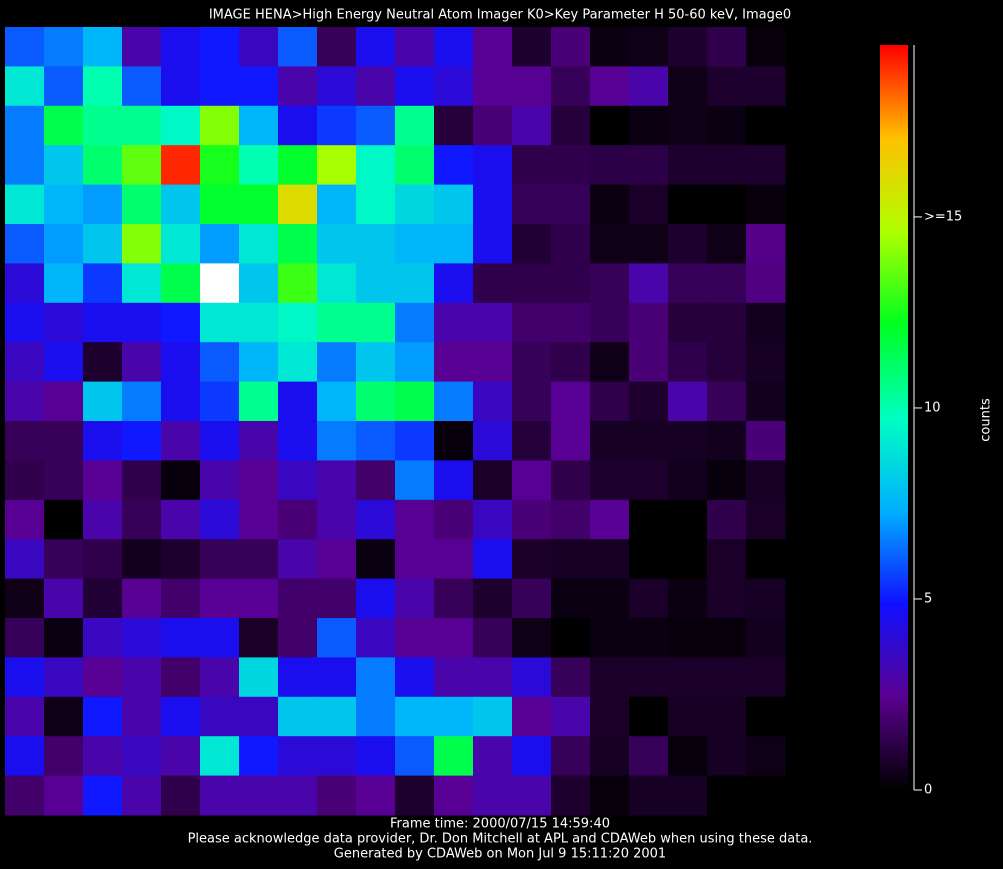  I want to click on colorbar, so click(894, 417).